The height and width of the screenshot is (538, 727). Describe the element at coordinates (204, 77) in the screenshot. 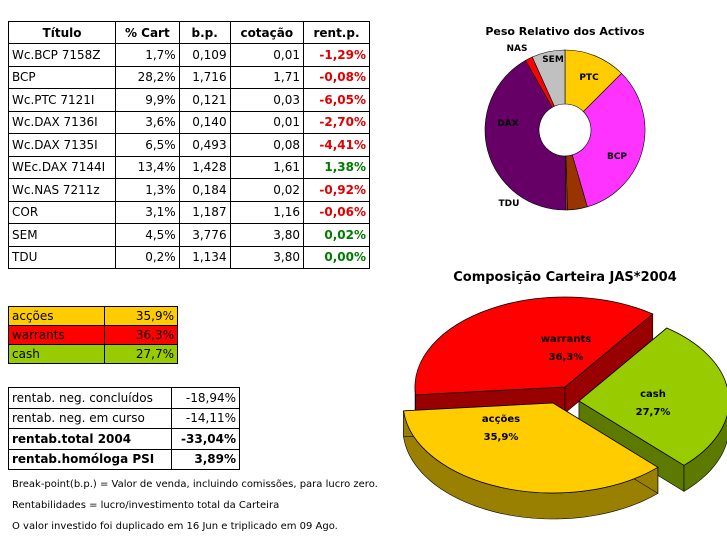

I see `cell-bp: 1,716` at that location.